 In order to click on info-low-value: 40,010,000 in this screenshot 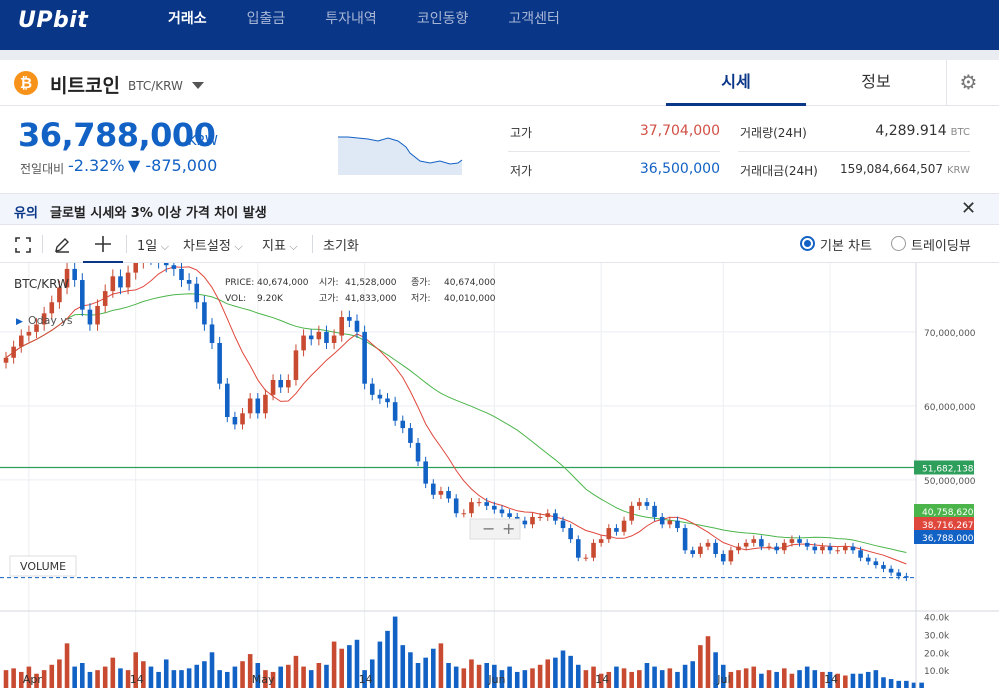, I will do `click(470, 299)`.